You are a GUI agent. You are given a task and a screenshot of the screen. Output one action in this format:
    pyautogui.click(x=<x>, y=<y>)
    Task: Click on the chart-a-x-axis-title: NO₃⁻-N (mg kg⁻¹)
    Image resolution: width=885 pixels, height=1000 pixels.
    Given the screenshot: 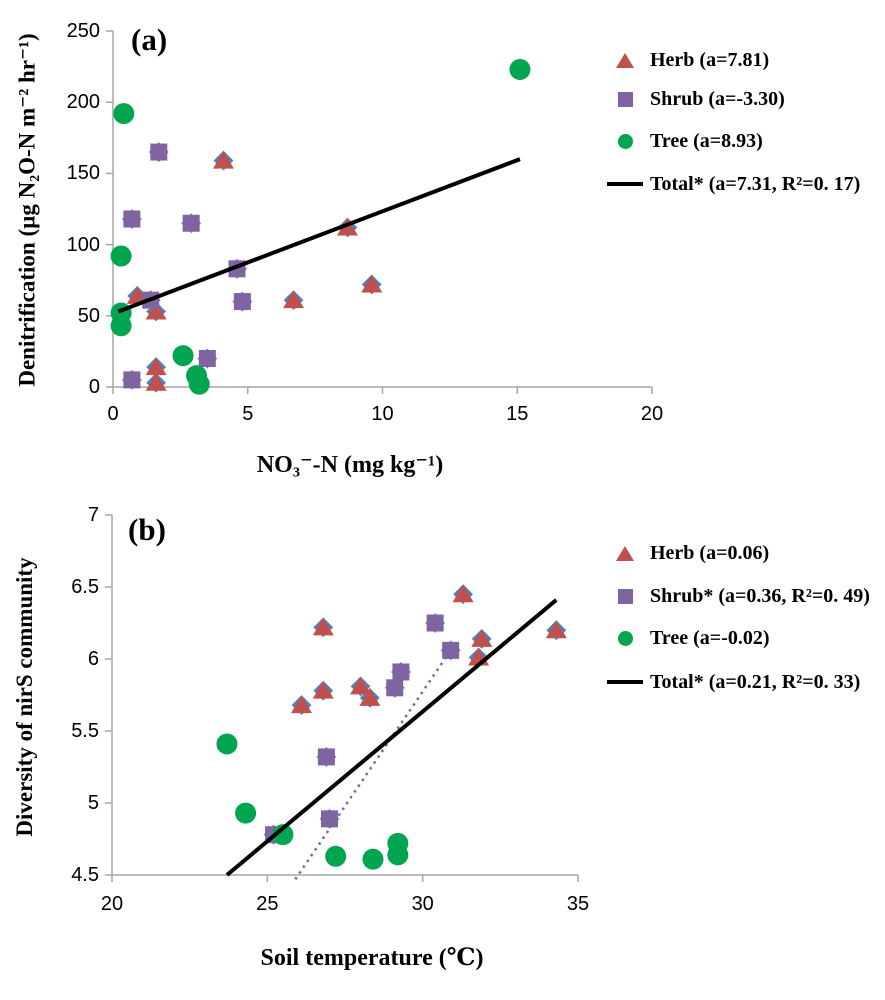 What is the action you would take?
    pyautogui.click(x=350, y=465)
    